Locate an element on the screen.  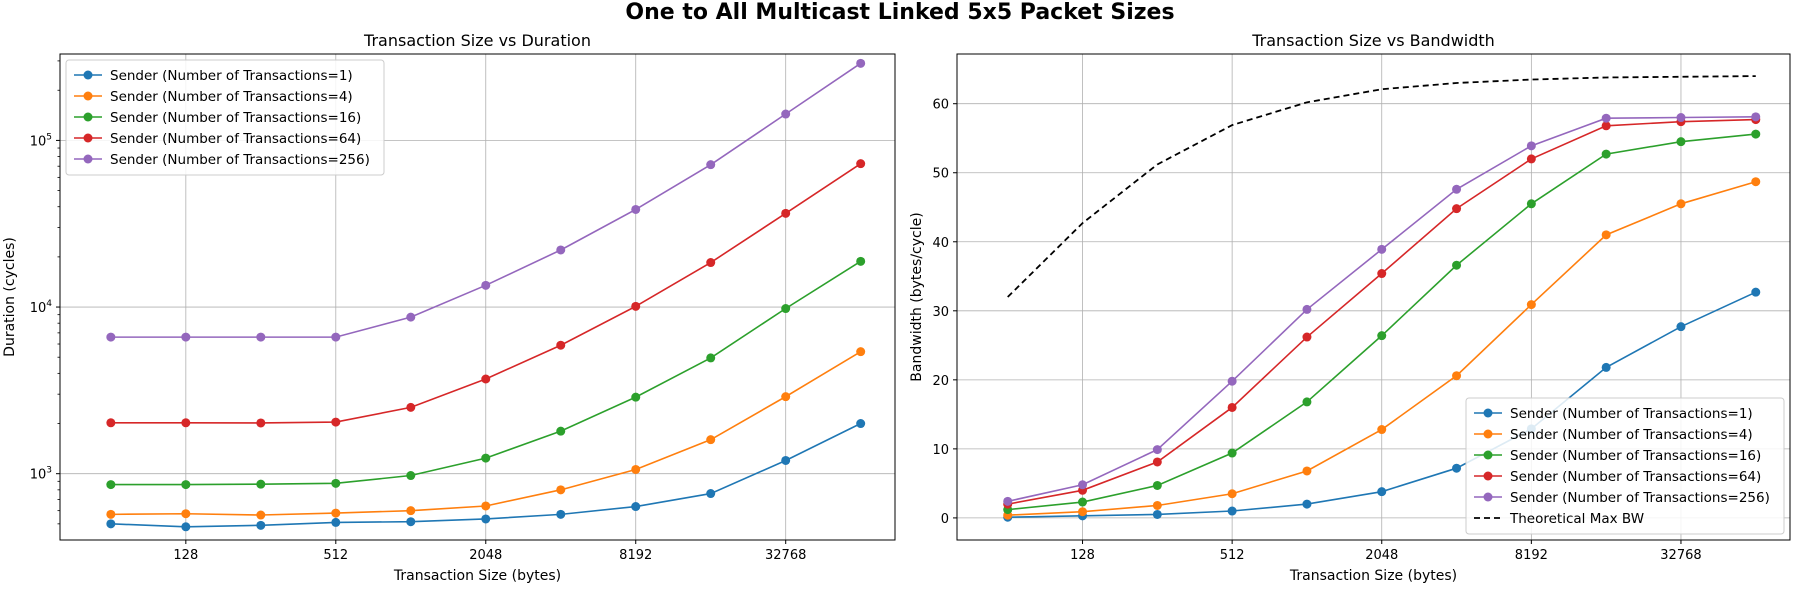
y-tick-label: 50 is located at coordinates (940, 174).